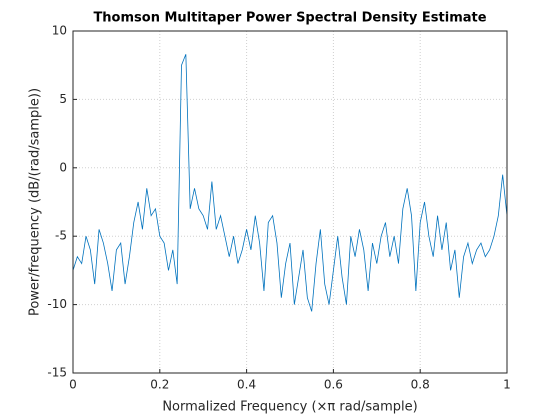 This screenshot has width=560, height=420. What do you see at coordinates (35, 202) in the screenshot?
I see `y-axis-label: Power/frequency (dB/(rad/sample))` at bounding box center [35, 202].